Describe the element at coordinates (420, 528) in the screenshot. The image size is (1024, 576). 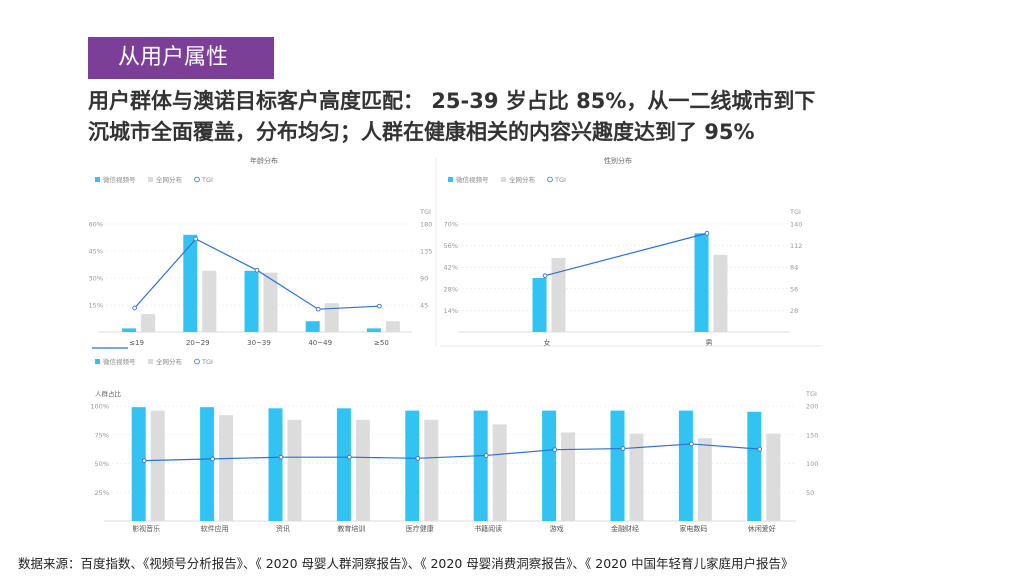
I see `interest-category-label-4: 医疗健康` at that location.